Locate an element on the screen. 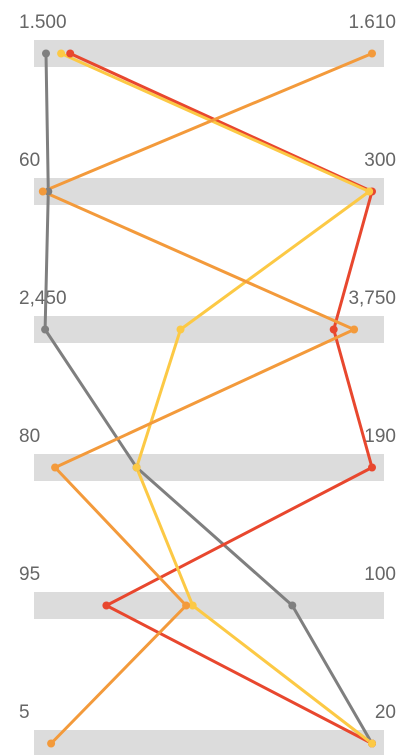 Image resolution: width=412 pixels, height=755 pixels. axis-6-min-label: 5 is located at coordinates (24, 712).